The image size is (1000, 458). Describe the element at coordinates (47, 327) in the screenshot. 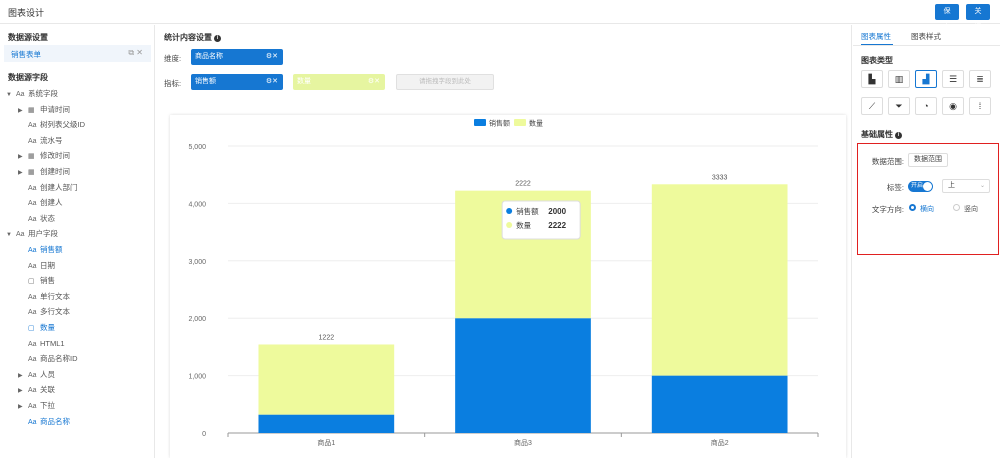

I see `tree-item-label: 数量` at that location.